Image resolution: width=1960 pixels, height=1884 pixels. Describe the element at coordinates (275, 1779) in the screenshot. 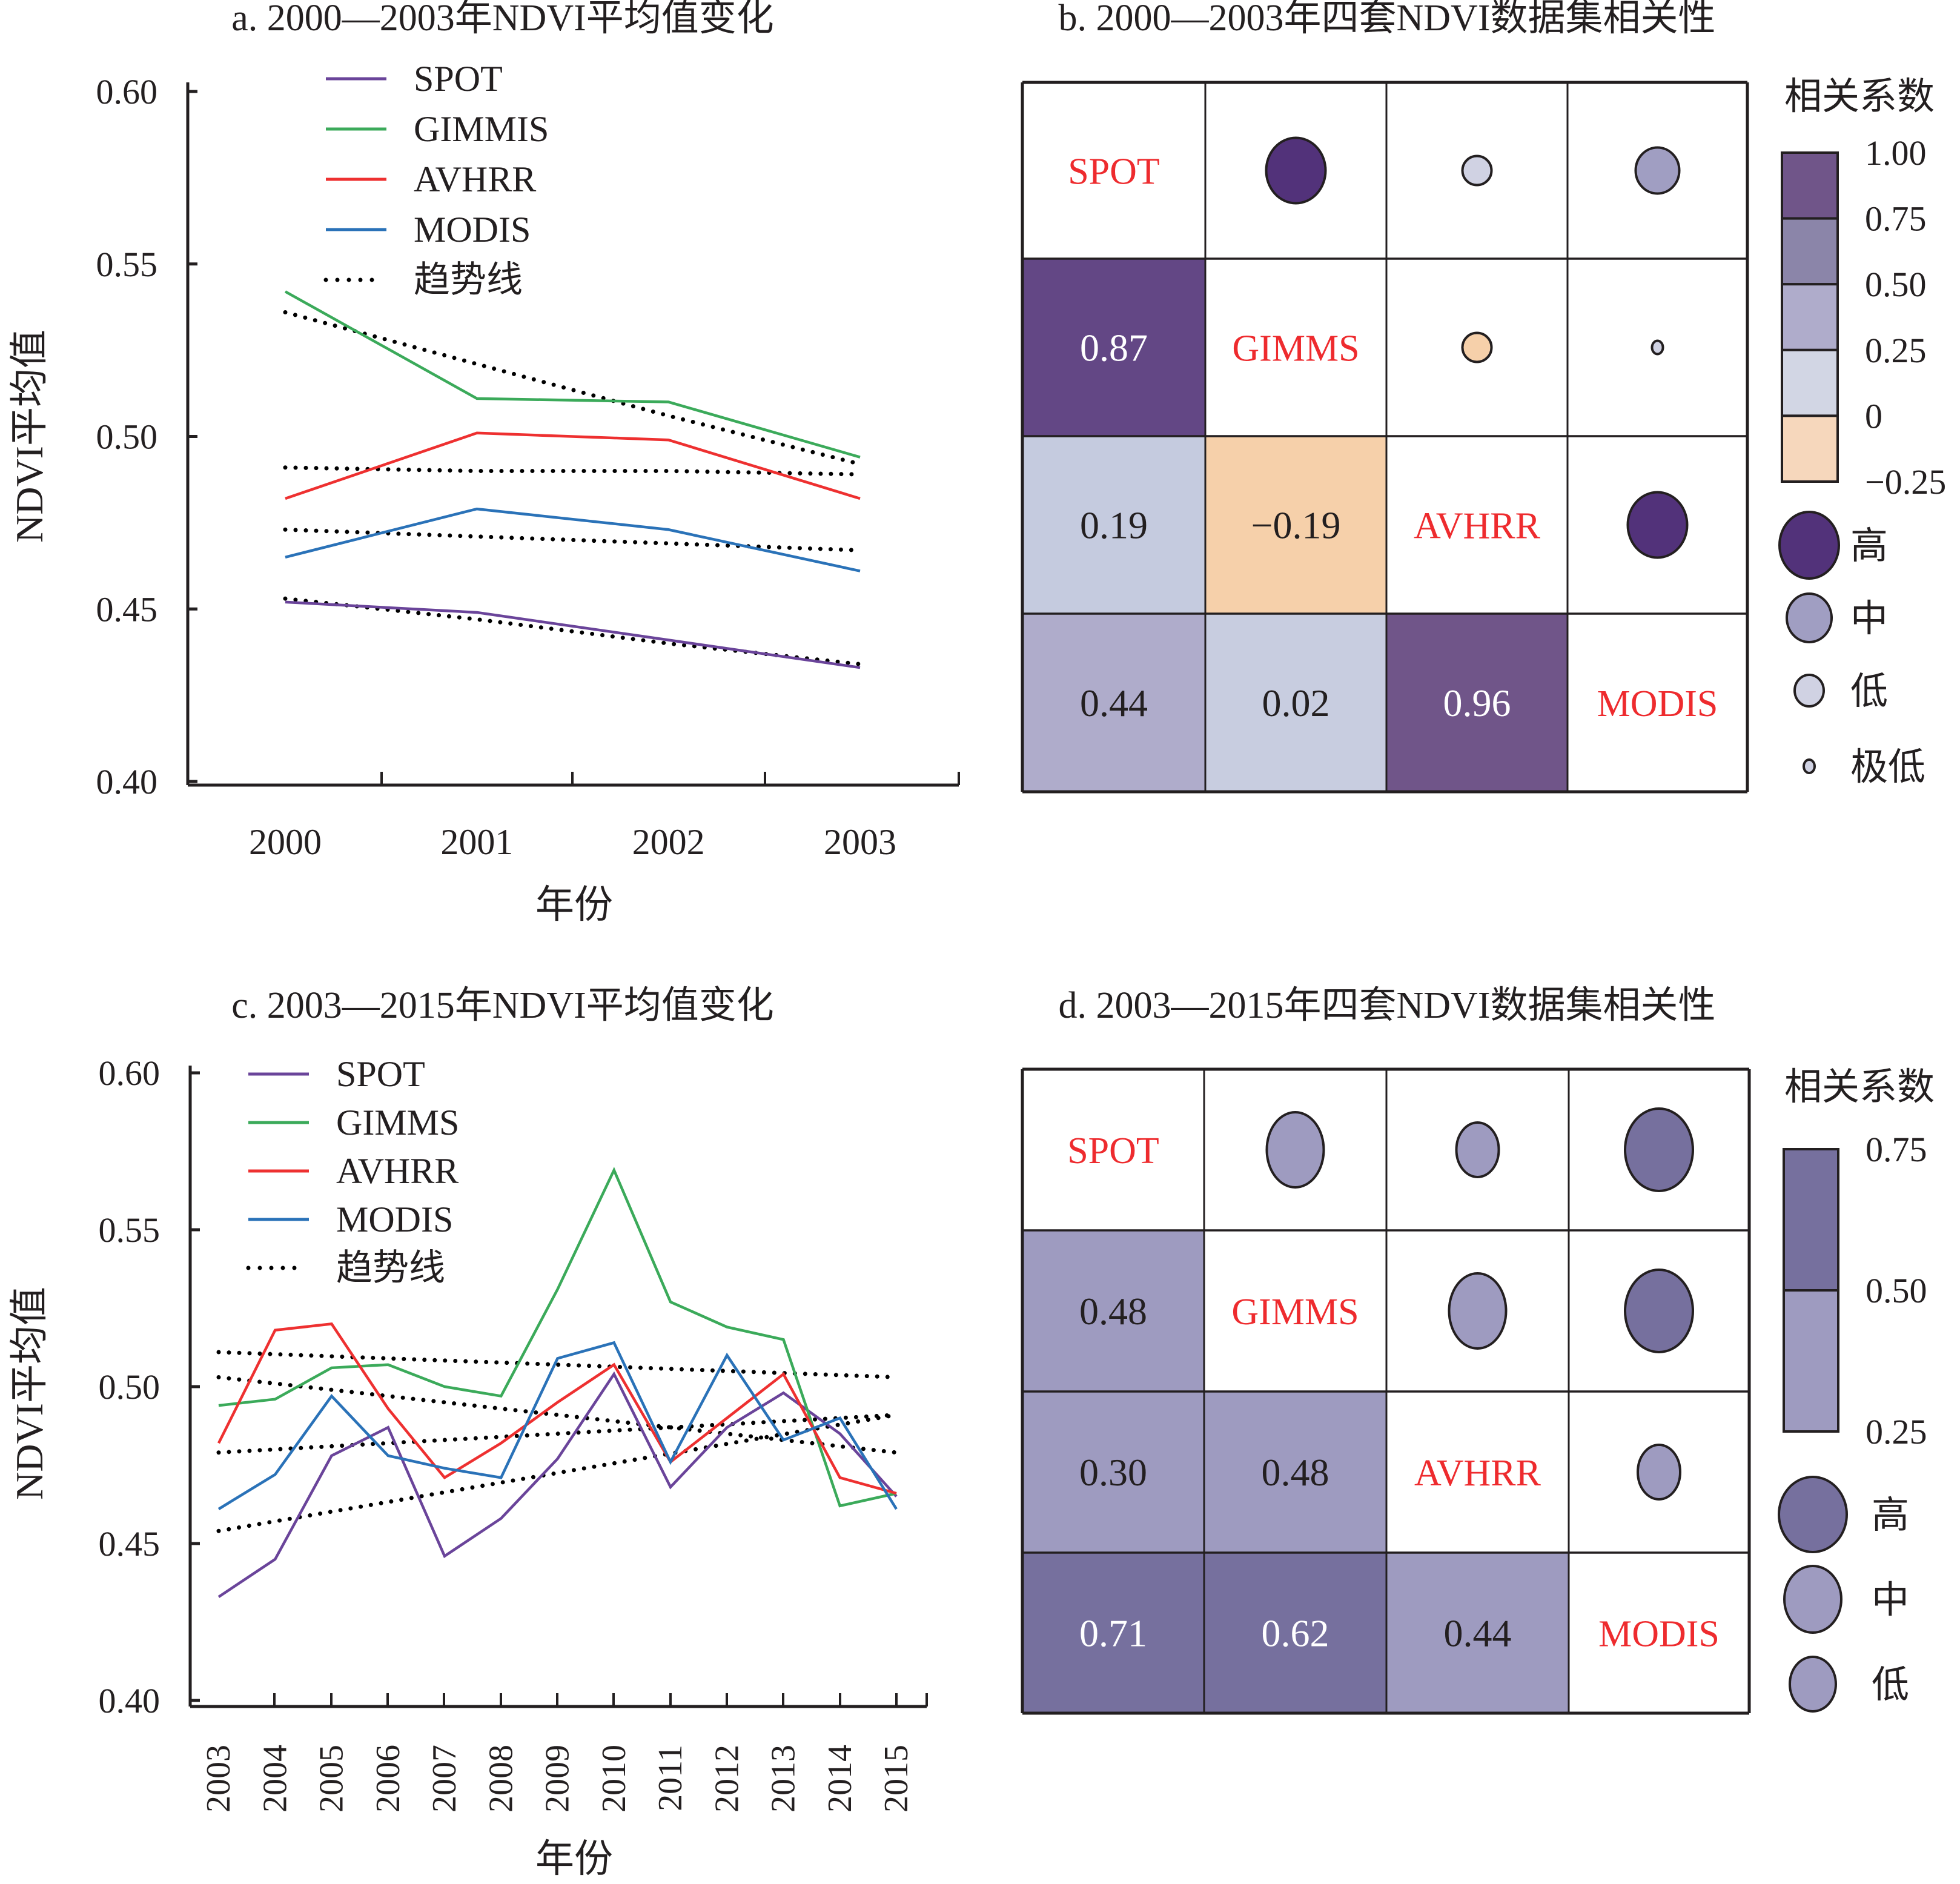

I see `x-tick-label: 2004` at that location.